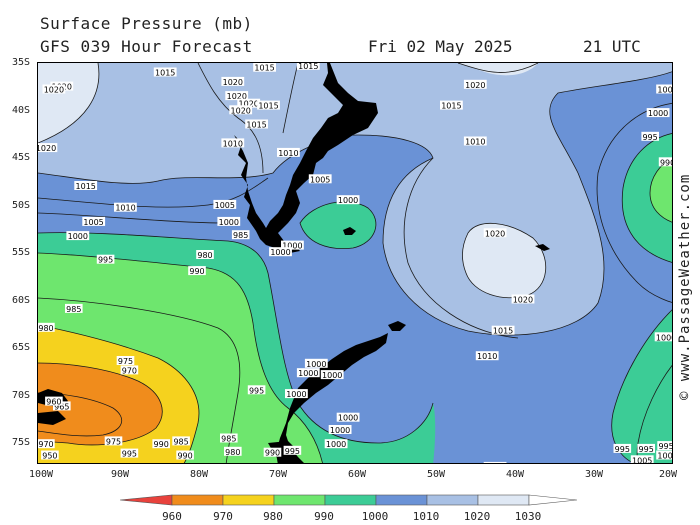 The height and width of the screenshot is (525, 700). Describe the element at coordinates (661, 190) in the screenshot. I see `pressure-field-990-east` at that location.